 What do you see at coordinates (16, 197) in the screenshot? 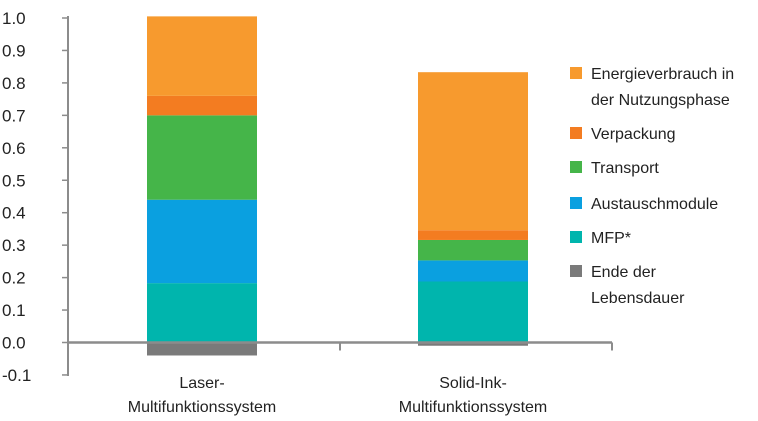
I see `y-tick-labels: 1.0 0.9 0.8 0.7 0.6 0.5 0.4 0.3 0.2 0.1 0.0 -0.1` at bounding box center [16, 197].